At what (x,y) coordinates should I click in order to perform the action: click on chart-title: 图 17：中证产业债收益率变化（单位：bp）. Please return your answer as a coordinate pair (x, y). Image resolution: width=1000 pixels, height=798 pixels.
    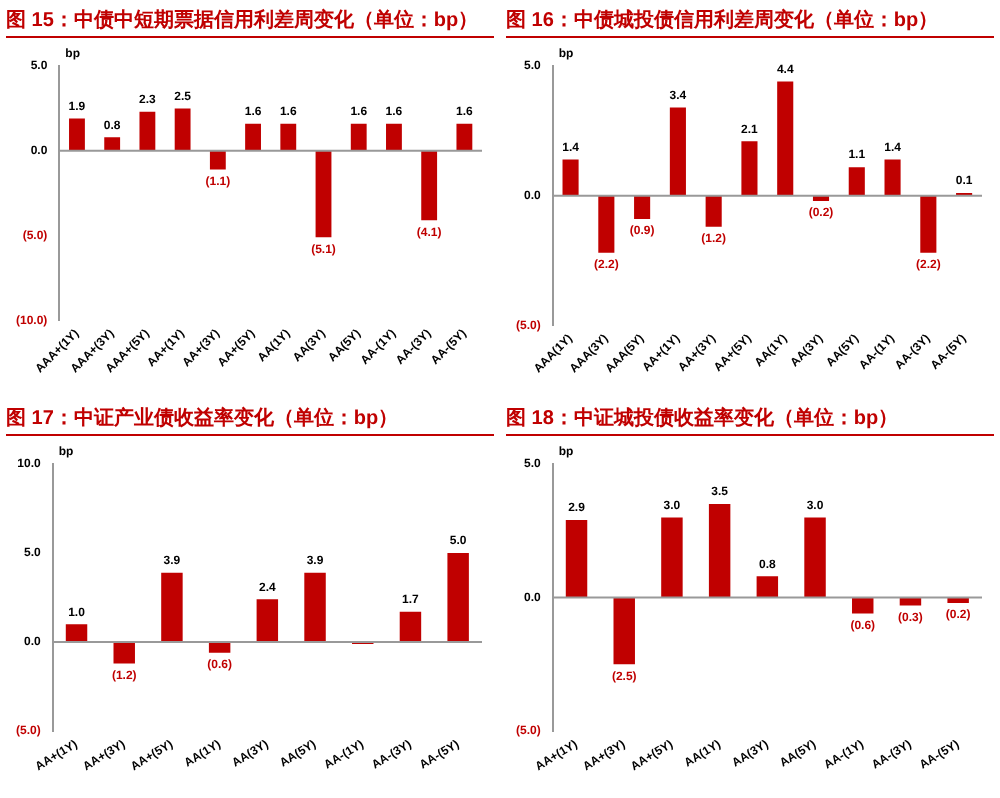
    Looking at the image, I should click on (250, 420).